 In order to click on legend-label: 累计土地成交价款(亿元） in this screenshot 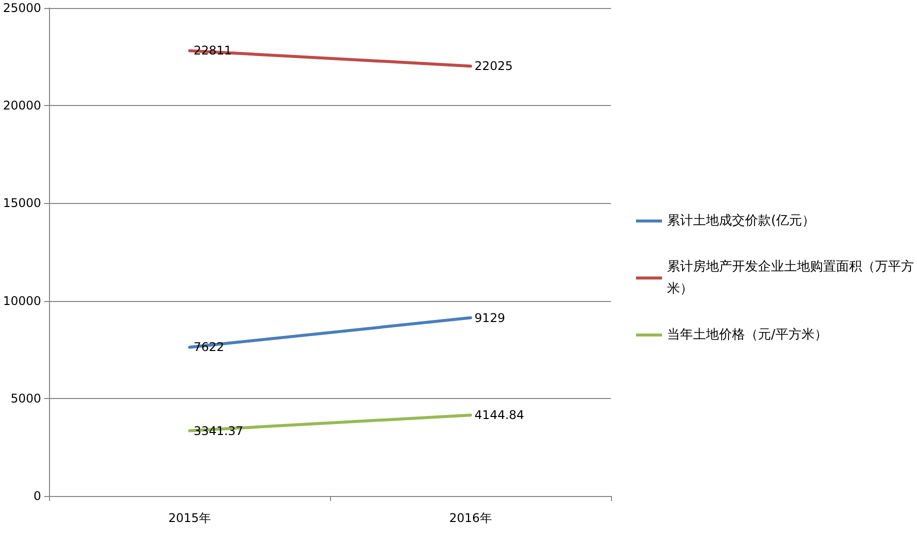, I will do `click(741, 220)`.